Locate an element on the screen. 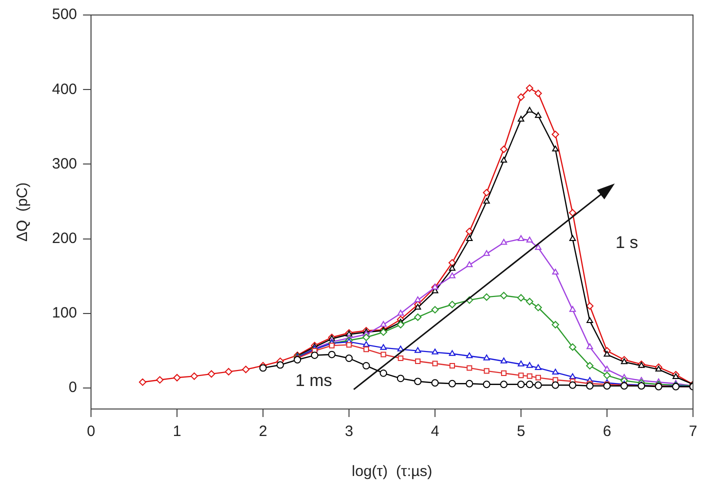  y-tick-label: 500 is located at coordinates (65, 15).